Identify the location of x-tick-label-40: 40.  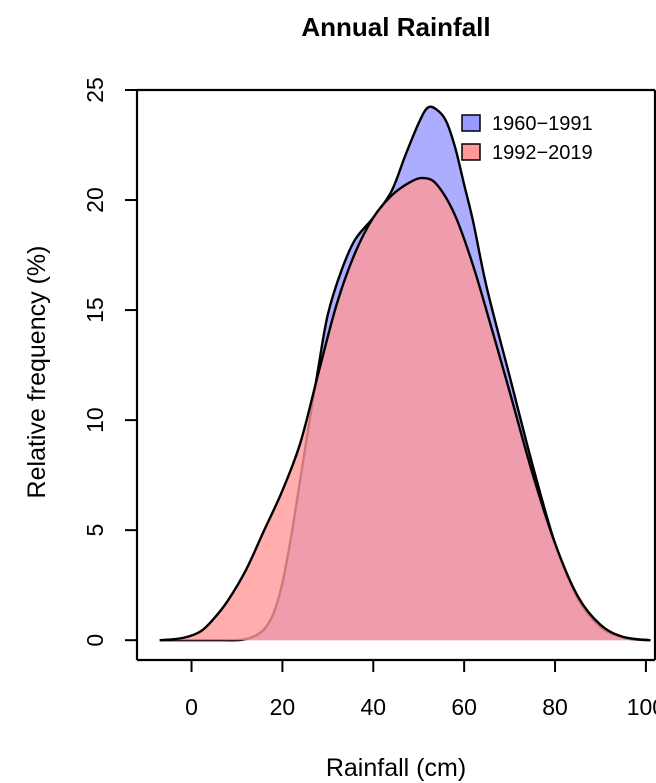
(373, 707).